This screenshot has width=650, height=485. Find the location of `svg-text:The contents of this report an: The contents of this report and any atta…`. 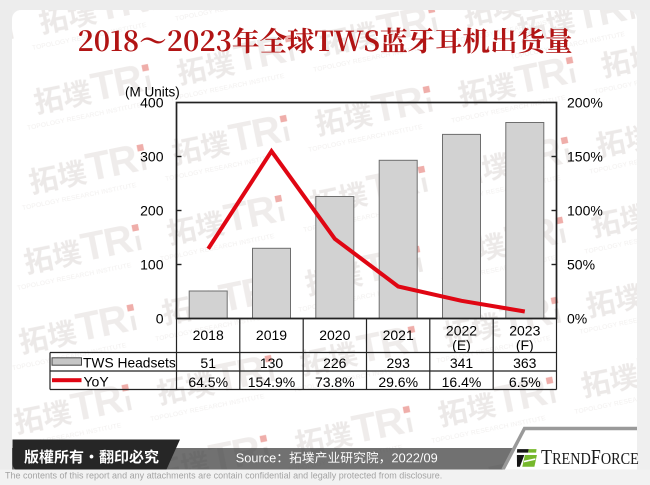

svg-text:The contents of this report an: The contents of this report and any atta… is located at coordinates (223, 475).